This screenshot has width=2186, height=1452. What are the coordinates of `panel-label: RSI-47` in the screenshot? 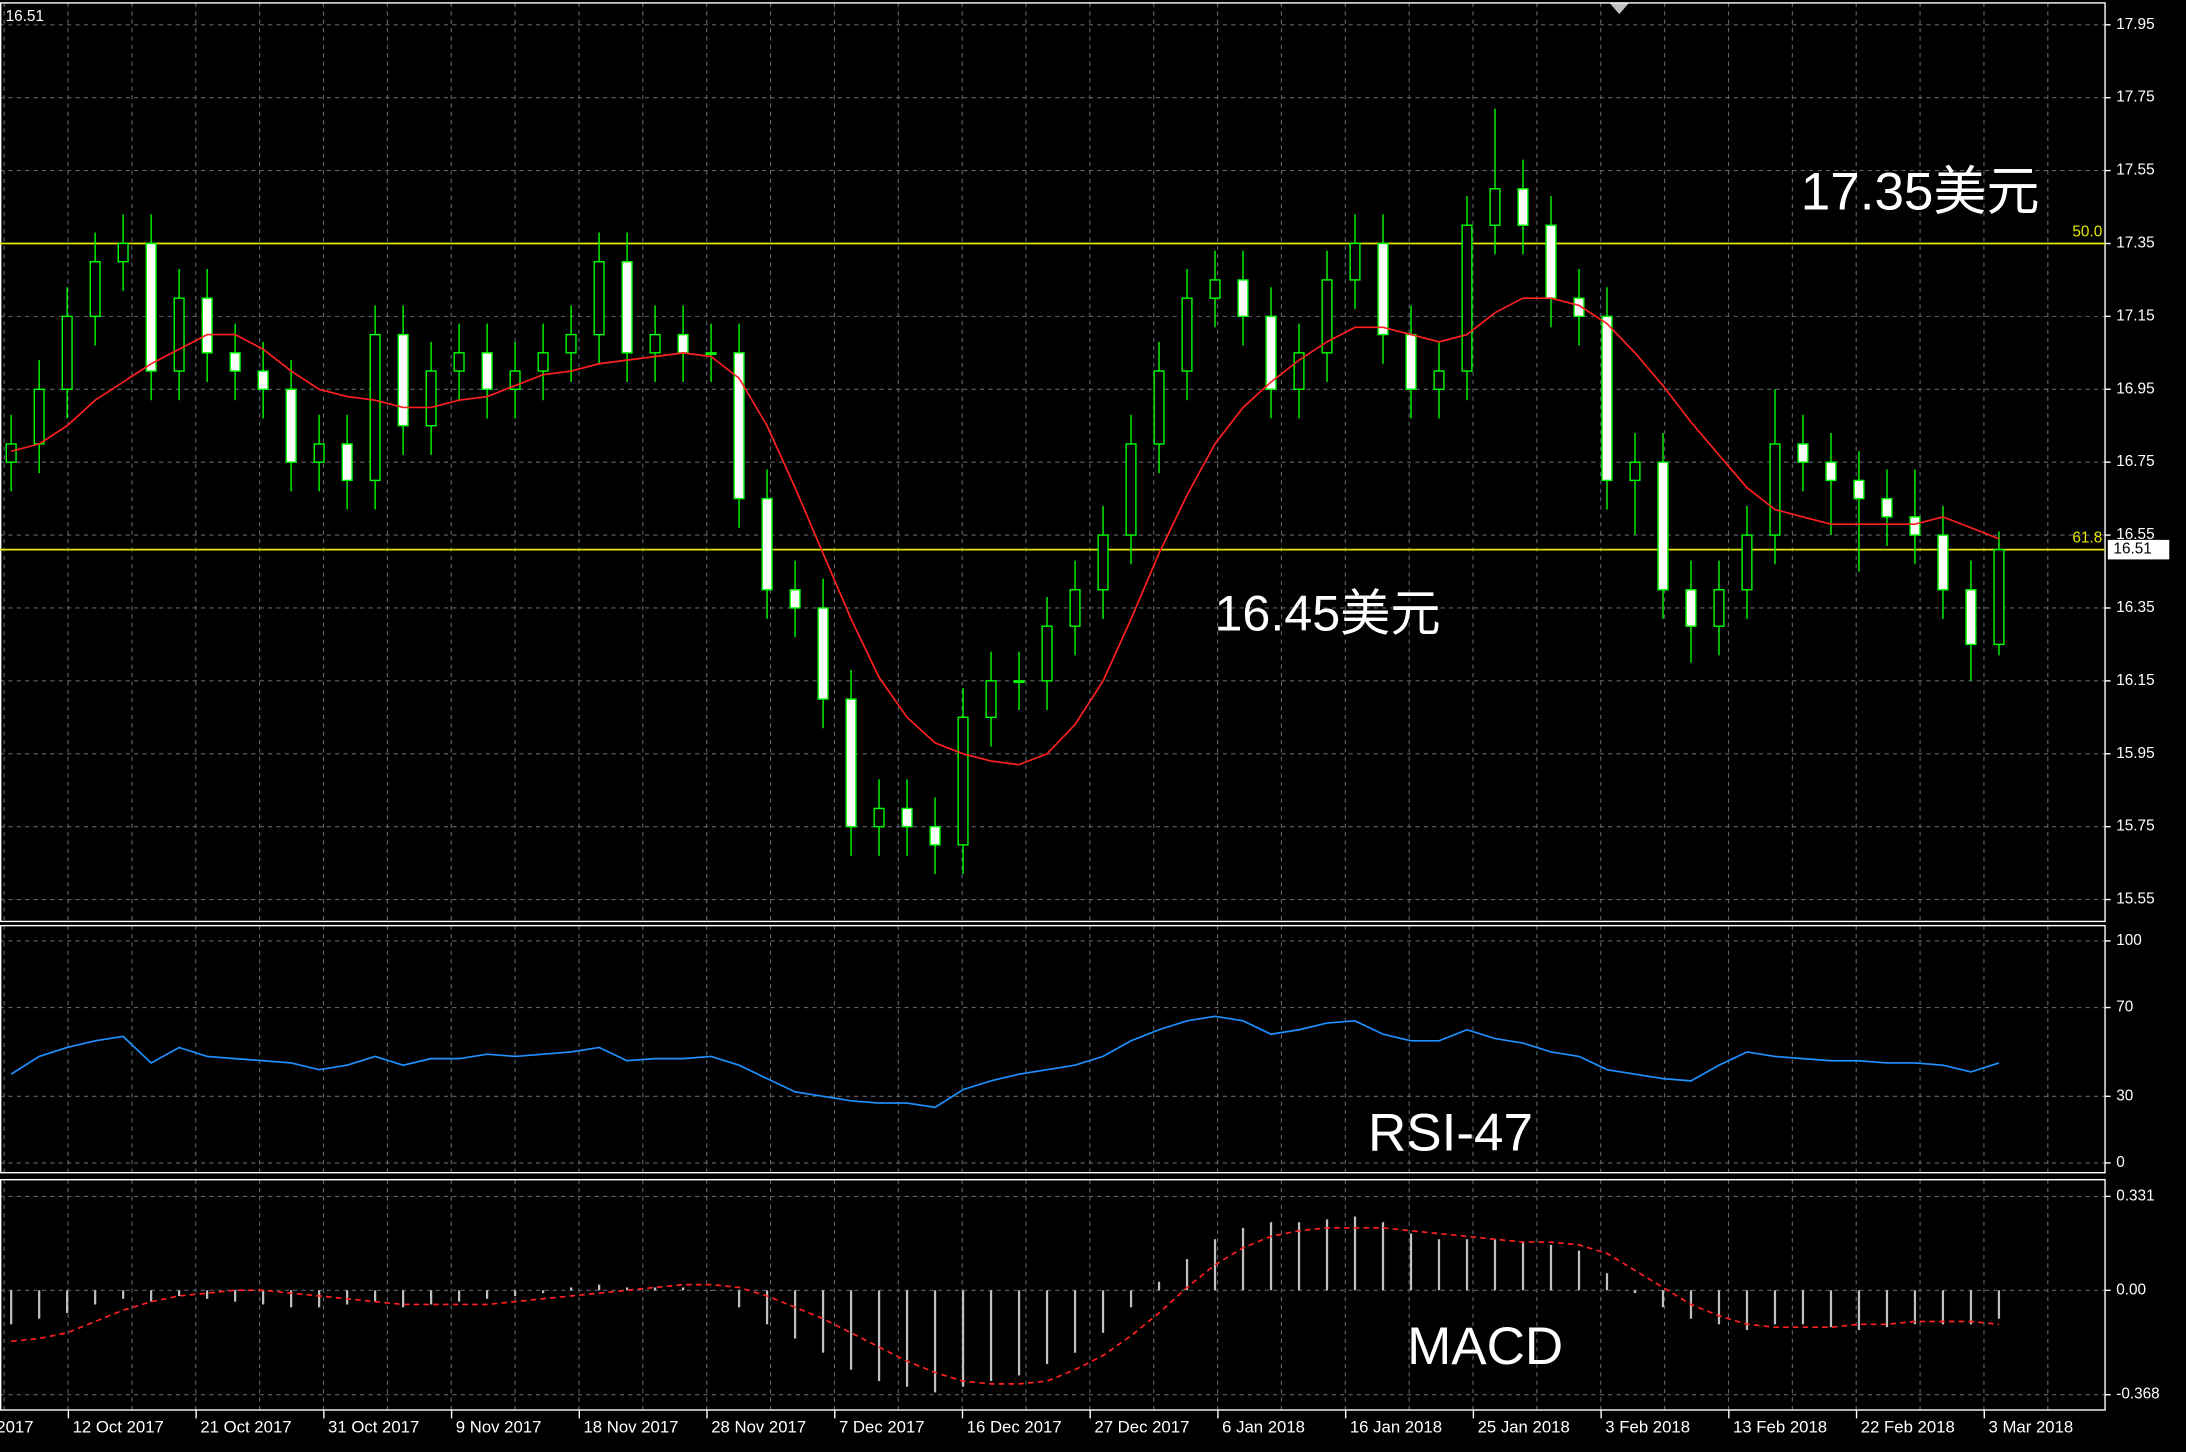 It's located at (1450, 1132).